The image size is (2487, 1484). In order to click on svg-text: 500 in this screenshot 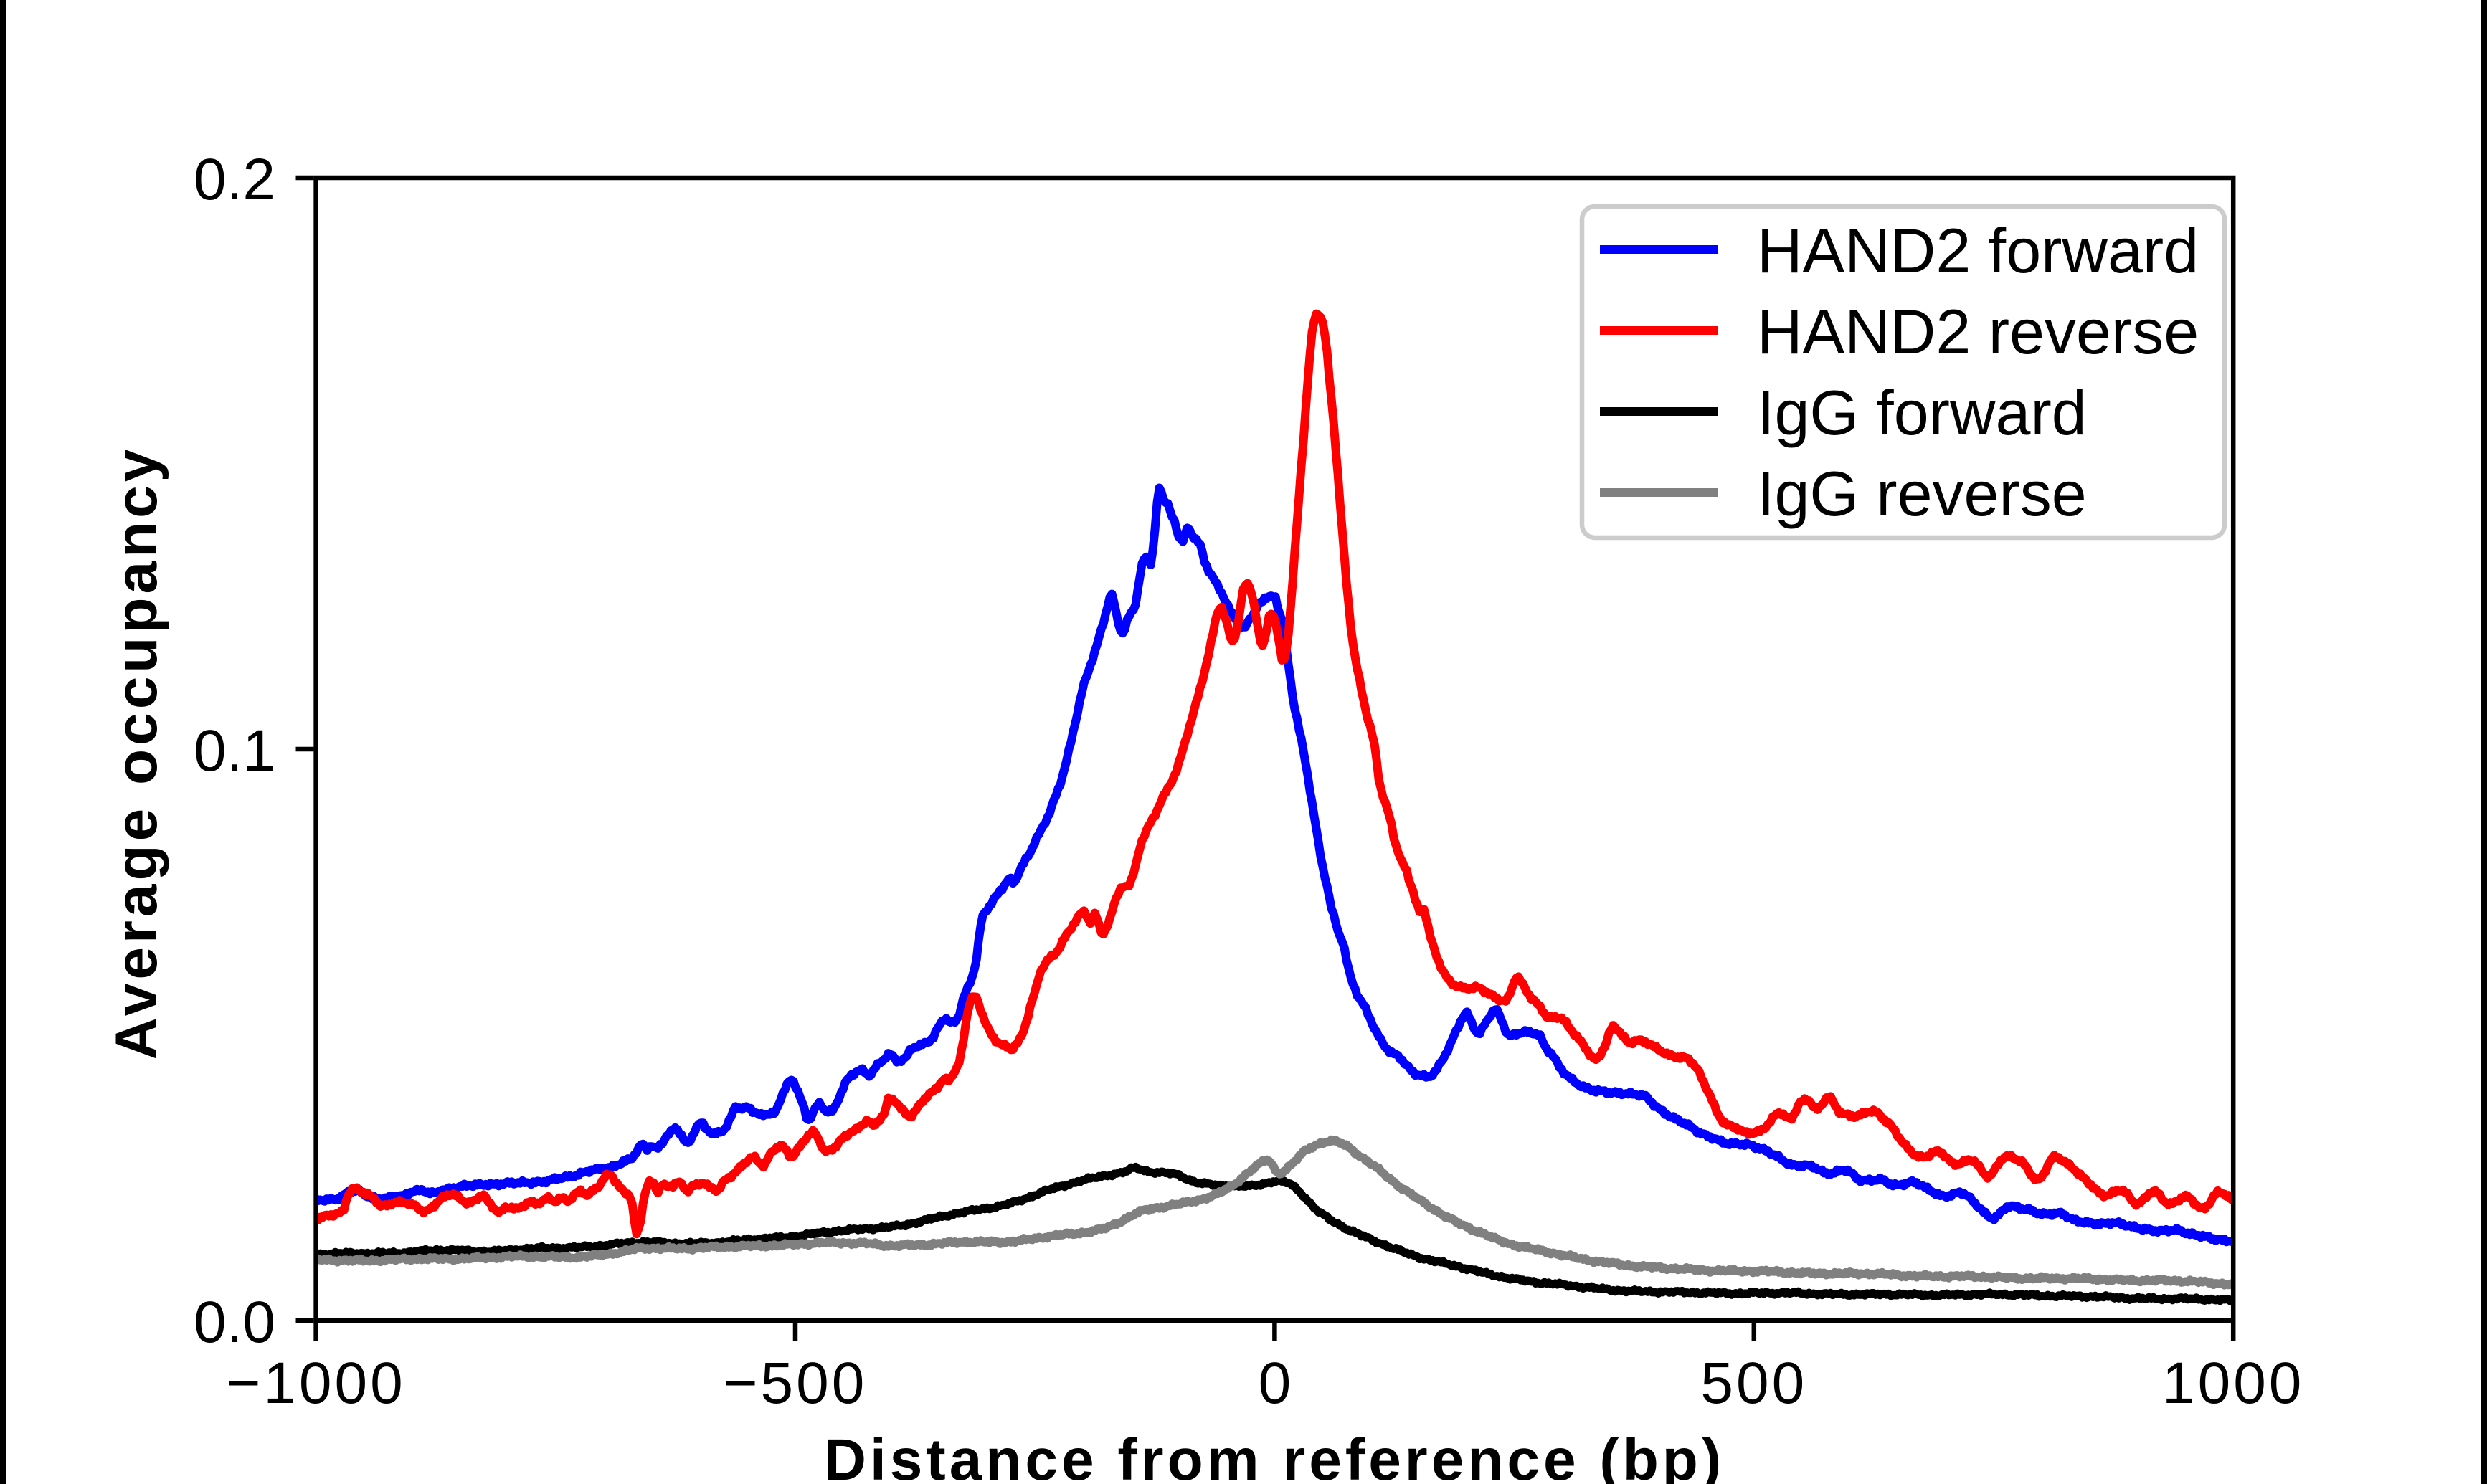, I will do `click(1754, 1383)`.